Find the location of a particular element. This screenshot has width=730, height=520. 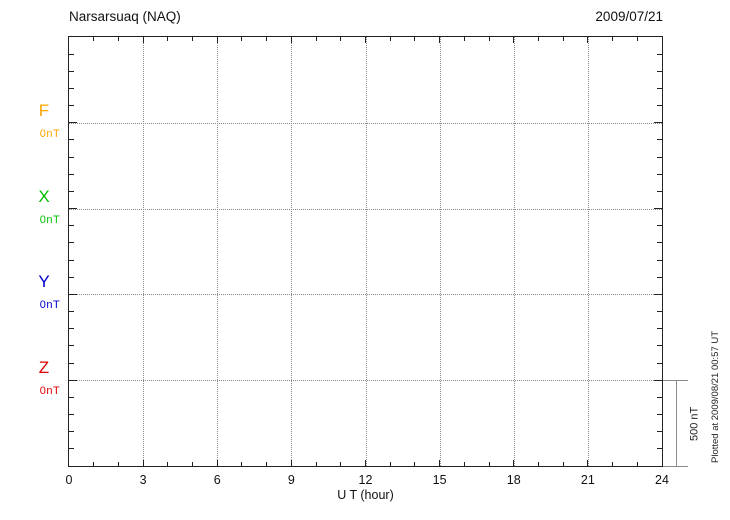

channel-label-Z: Z is located at coordinates (44, 368).